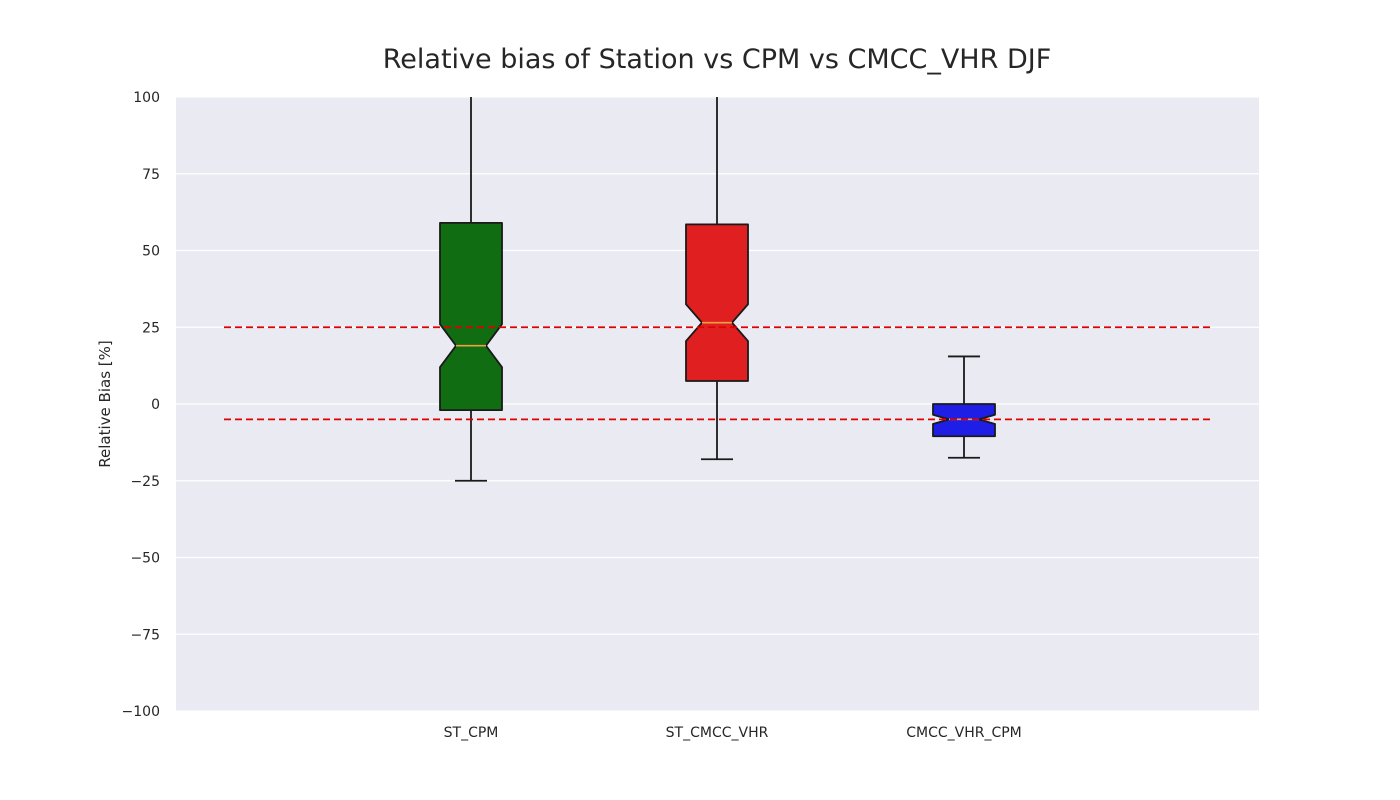 Image resolution: width=1400 pixels, height=800 pixels. Describe the element at coordinates (151, 328) in the screenshot. I see `y-tick-label: 25` at that location.